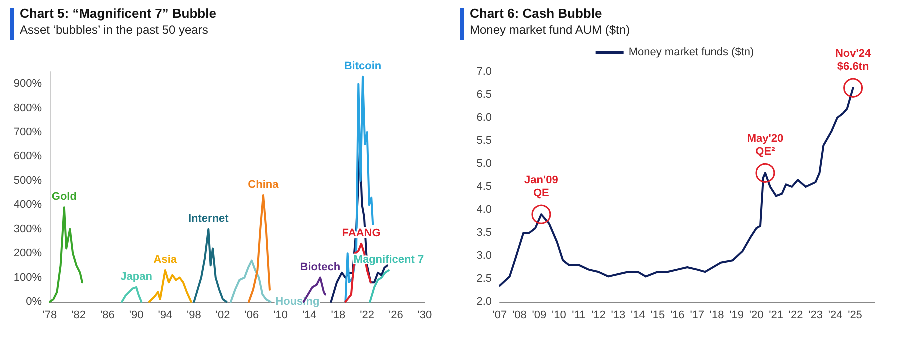 The image size is (900, 341). I want to click on y-tick-label: 4.0, so click(484, 210).